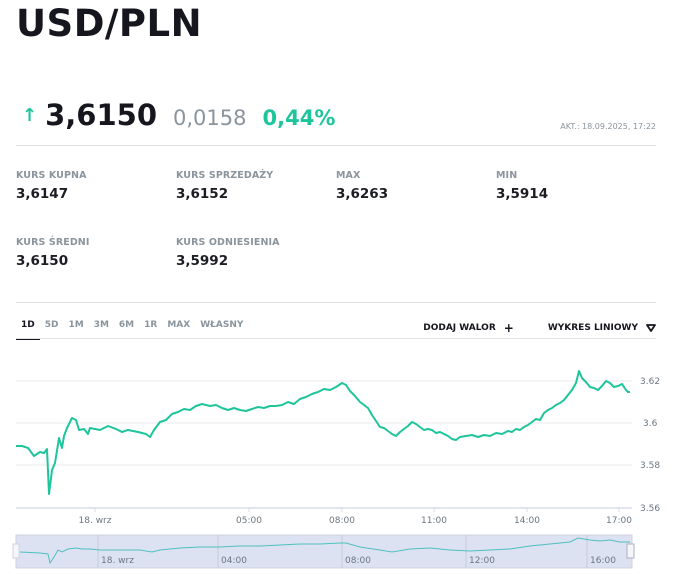 The image size is (686, 574). Describe the element at coordinates (482, 561) in the screenshot. I see `navigator-label: 12:00` at that location.